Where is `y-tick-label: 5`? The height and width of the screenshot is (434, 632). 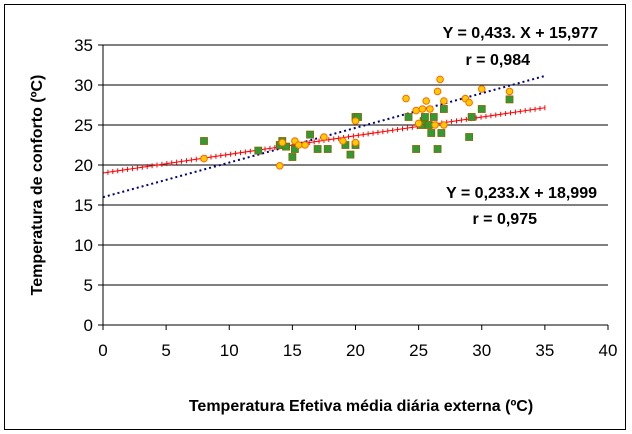
y-tick-label: 5 is located at coordinates (88, 285).